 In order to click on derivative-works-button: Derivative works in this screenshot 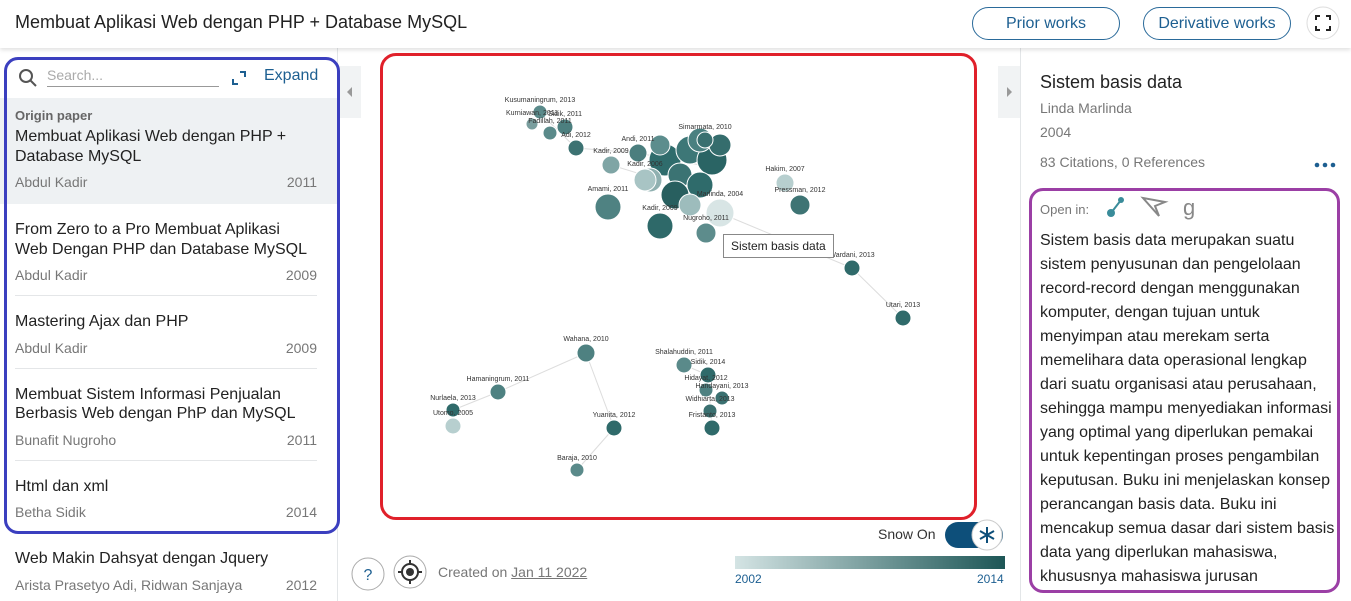, I will do `click(1217, 23)`.